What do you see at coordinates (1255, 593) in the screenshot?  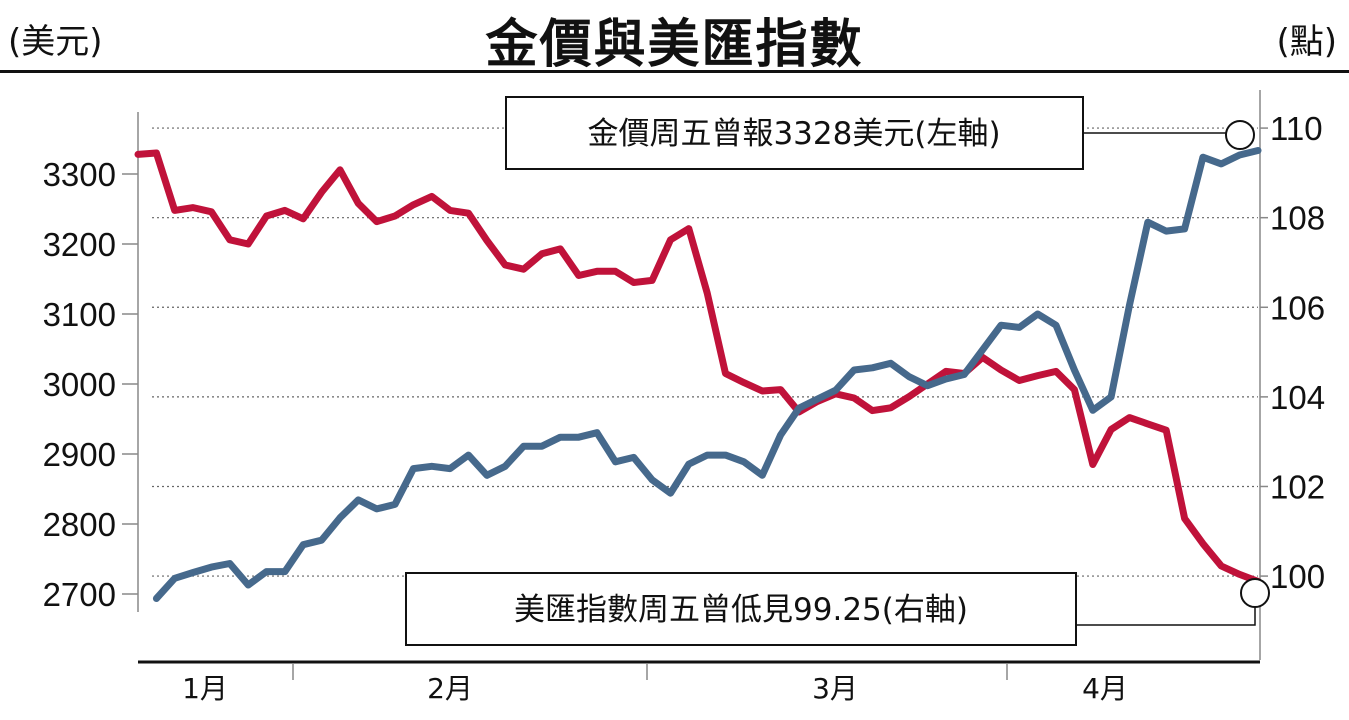 I see `dollar-endpoint-marker` at bounding box center [1255, 593].